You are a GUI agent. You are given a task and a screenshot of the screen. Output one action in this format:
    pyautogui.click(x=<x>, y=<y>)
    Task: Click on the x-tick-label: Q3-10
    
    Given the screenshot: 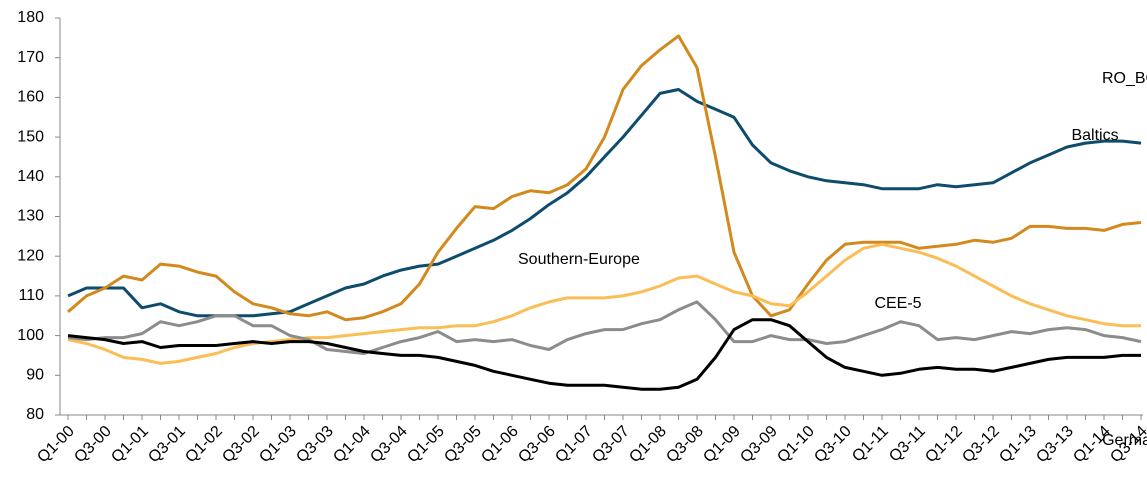 What is the action you would take?
    pyautogui.click(x=833, y=445)
    